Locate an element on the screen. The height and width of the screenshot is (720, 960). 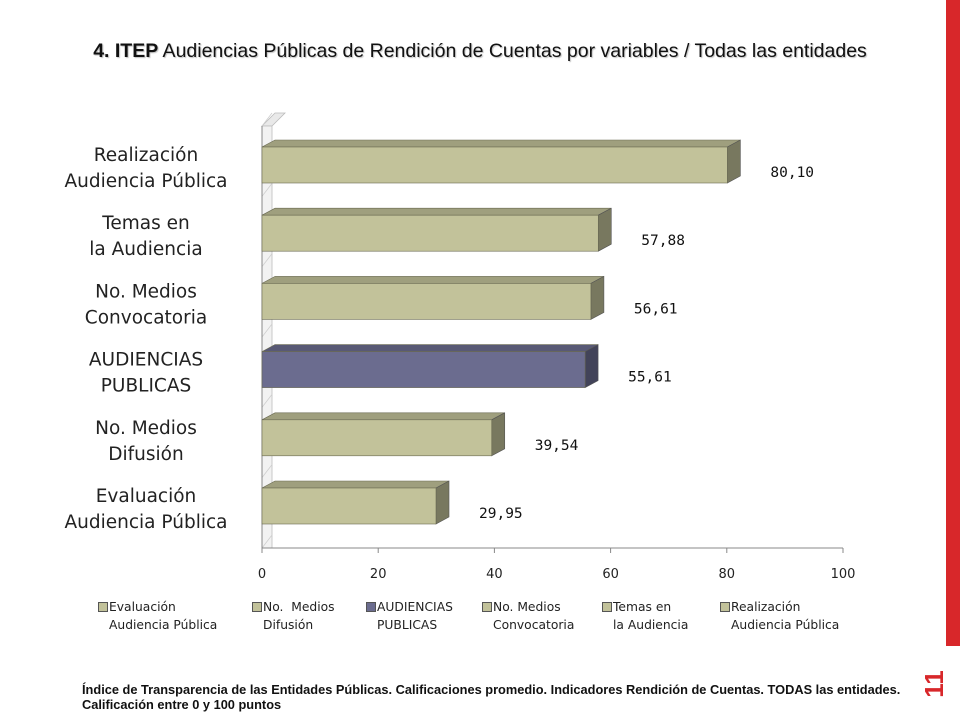
category-label: No. Medios Convocatoria is located at coordinates (146, 304).